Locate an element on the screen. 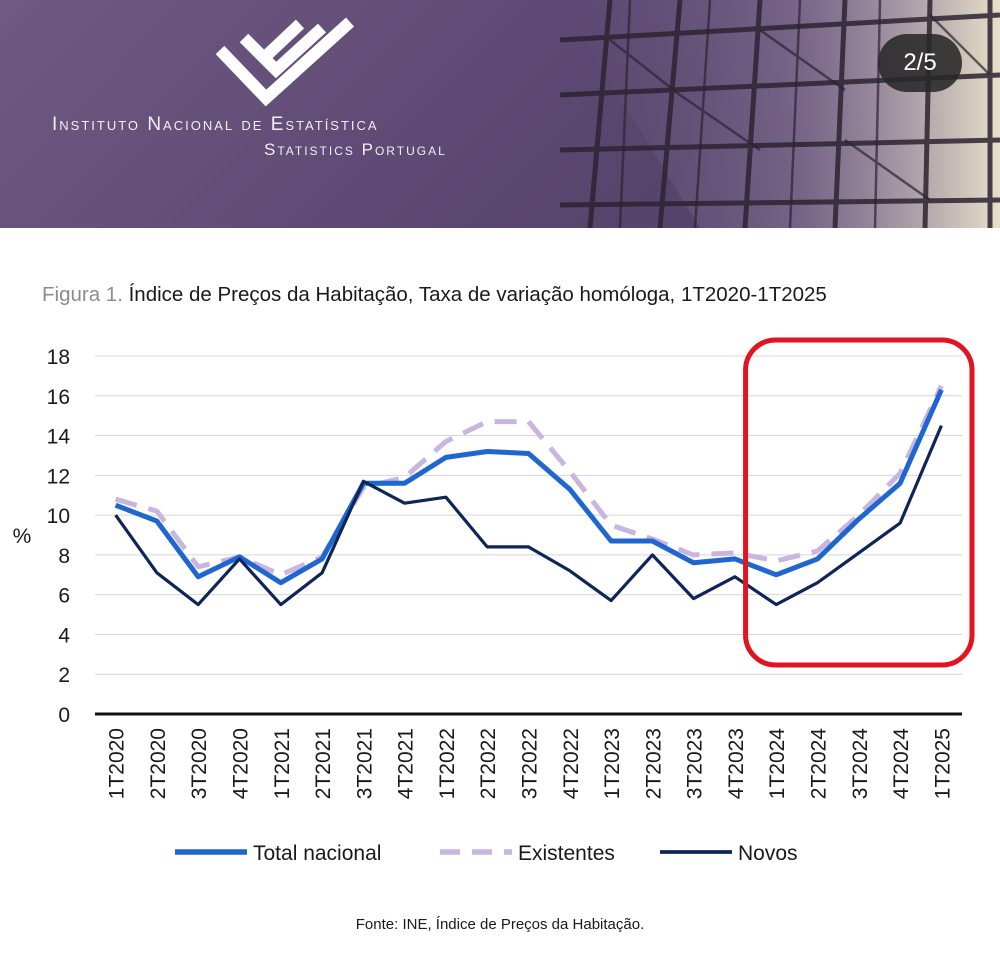  x-tick-label: 1T2024 is located at coordinates (777, 764).